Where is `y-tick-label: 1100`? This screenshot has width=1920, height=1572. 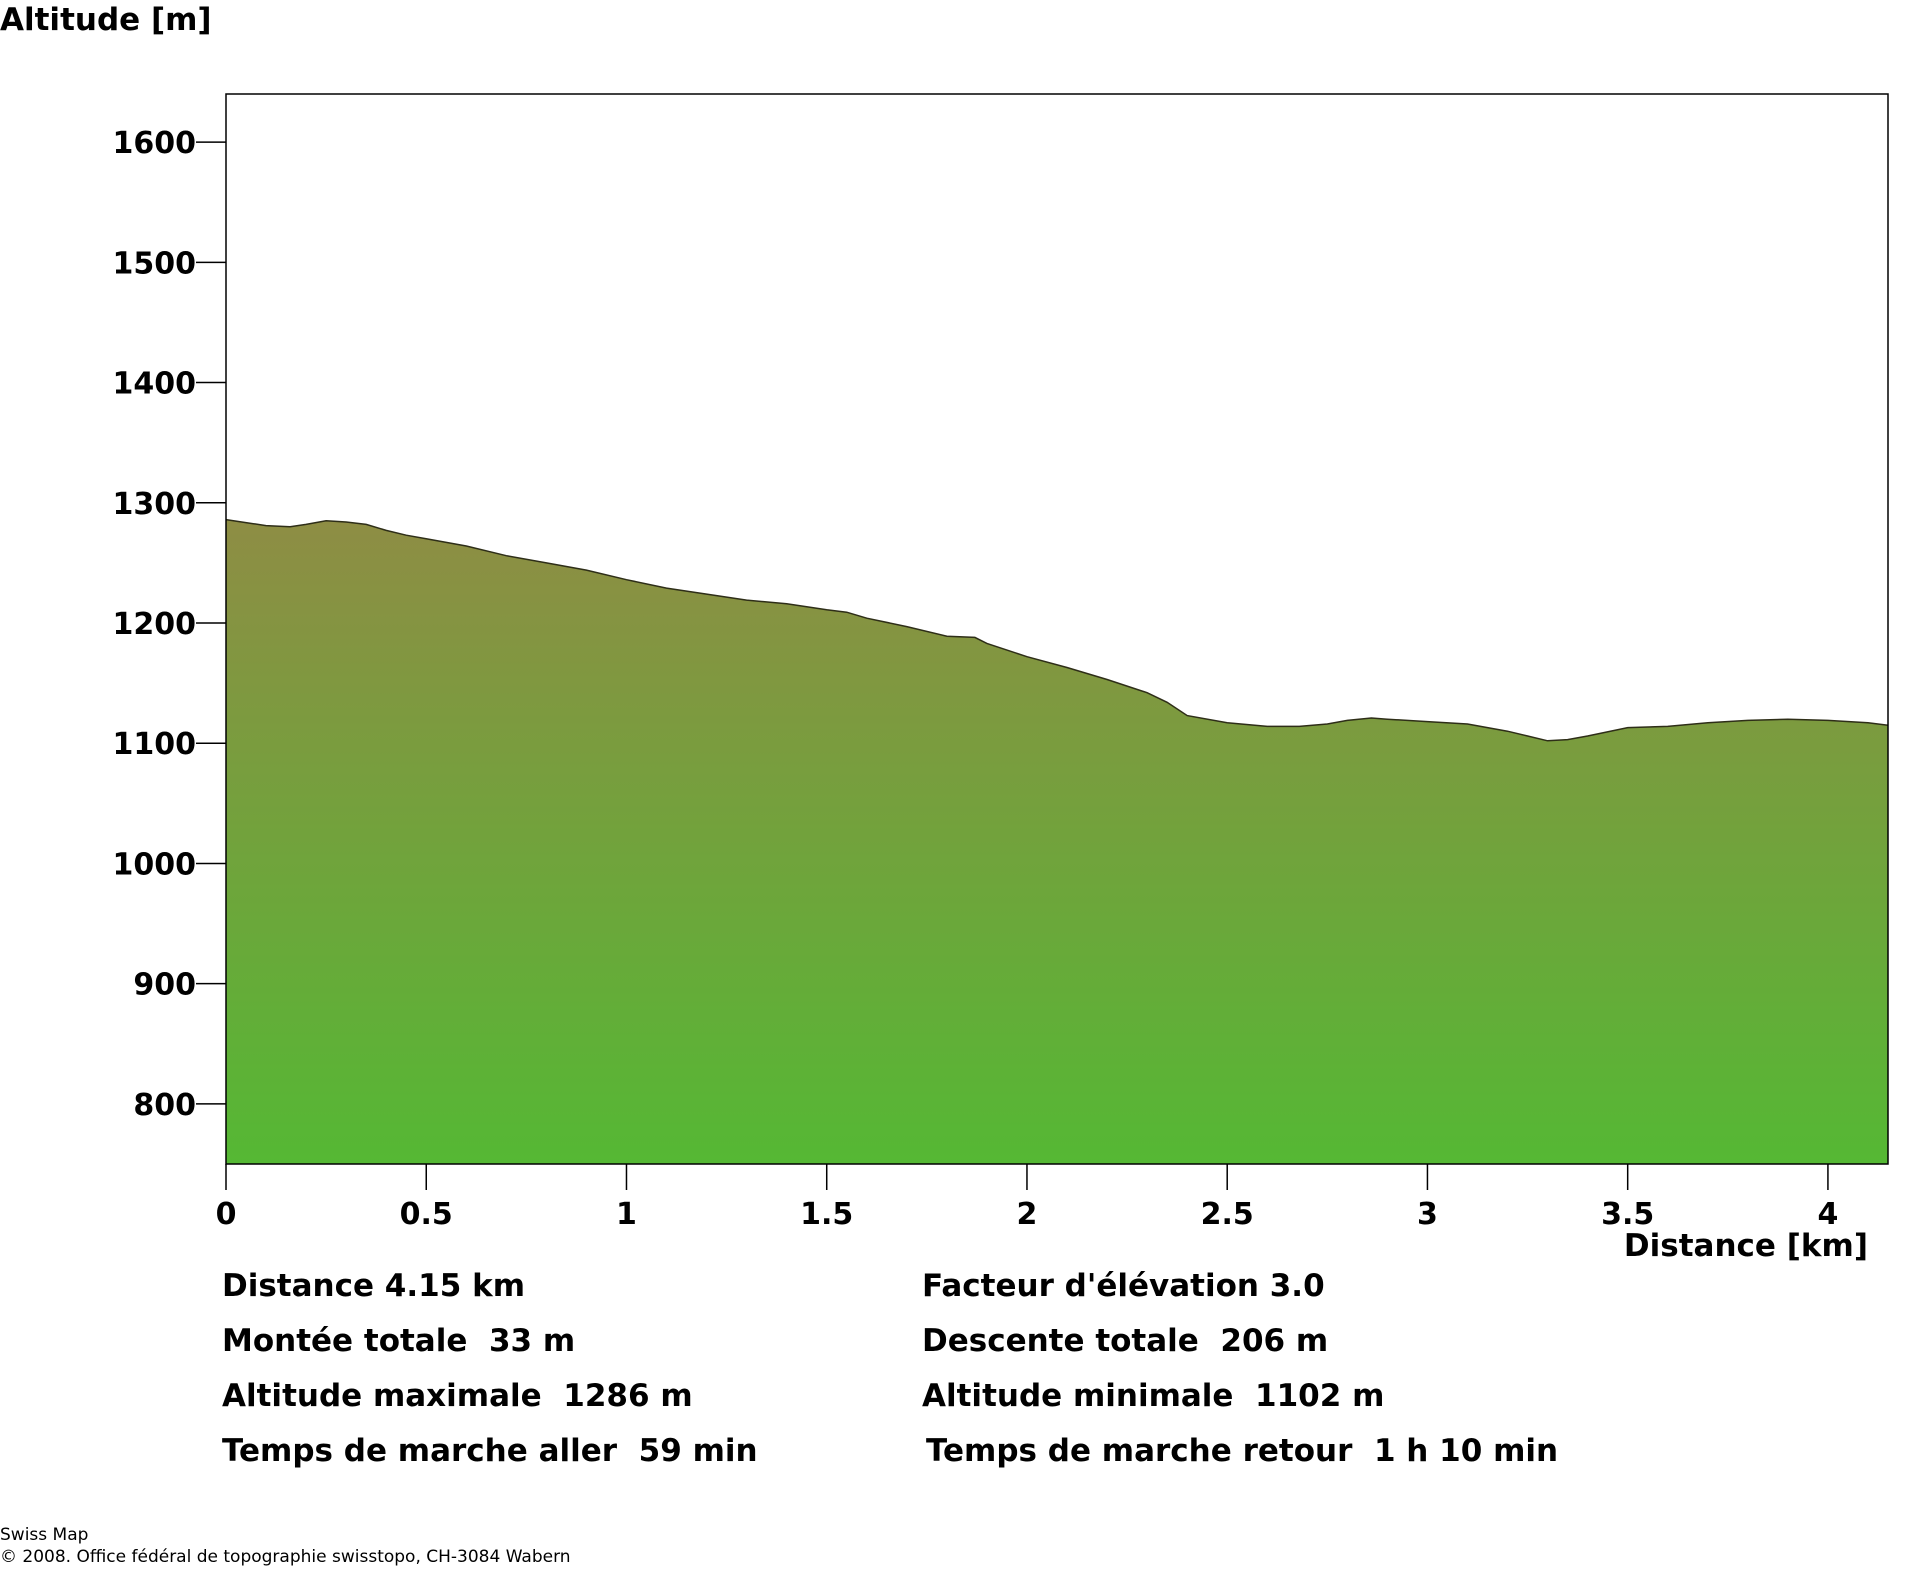
y-tick-label: 1100 is located at coordinates (155, 744).